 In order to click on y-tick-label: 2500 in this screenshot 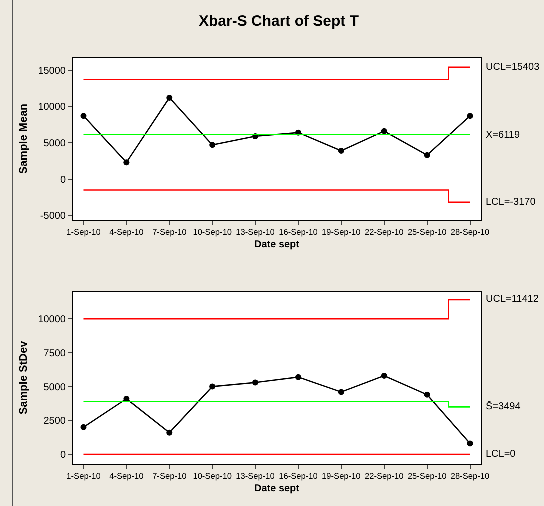, I will do `click(55, 422)`.